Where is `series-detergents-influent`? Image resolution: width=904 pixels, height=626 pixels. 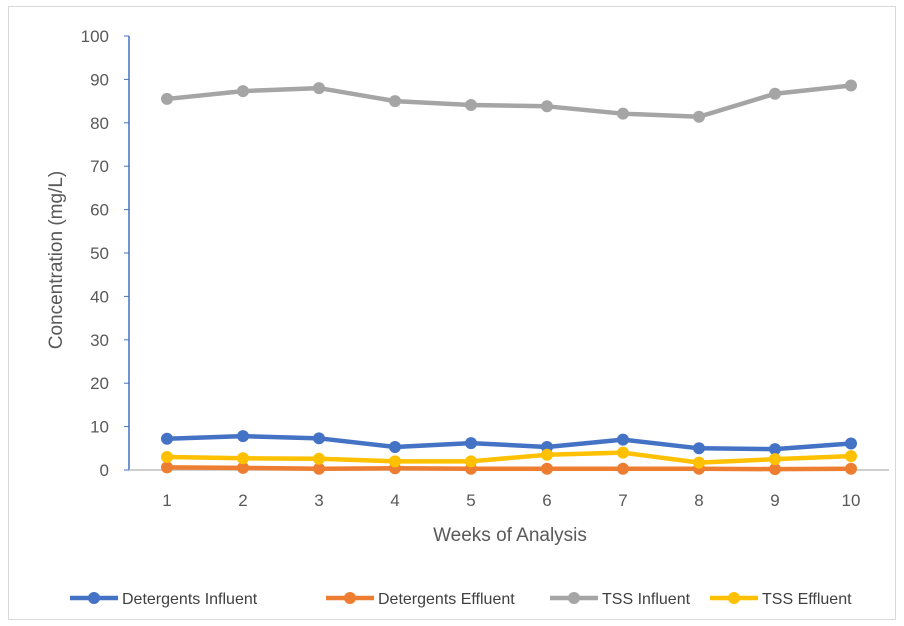 series-detergents-influent is located at coordinates (509, 443).